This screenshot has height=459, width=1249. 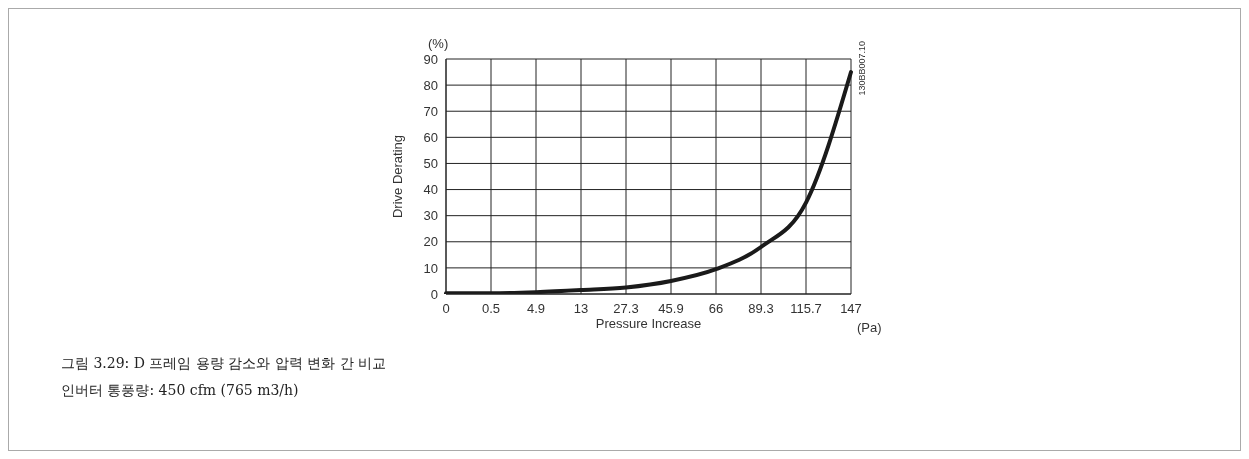 I want to click on text: (Pa), so click(x=869, y=327).